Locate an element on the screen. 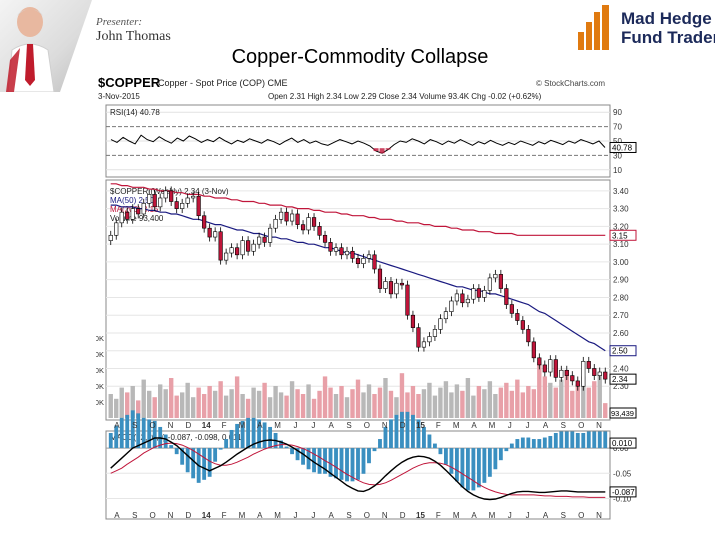 The width and height of the screenshot is (720, 540). presenter-label: Presenter: is located at coordinates (119, 22).